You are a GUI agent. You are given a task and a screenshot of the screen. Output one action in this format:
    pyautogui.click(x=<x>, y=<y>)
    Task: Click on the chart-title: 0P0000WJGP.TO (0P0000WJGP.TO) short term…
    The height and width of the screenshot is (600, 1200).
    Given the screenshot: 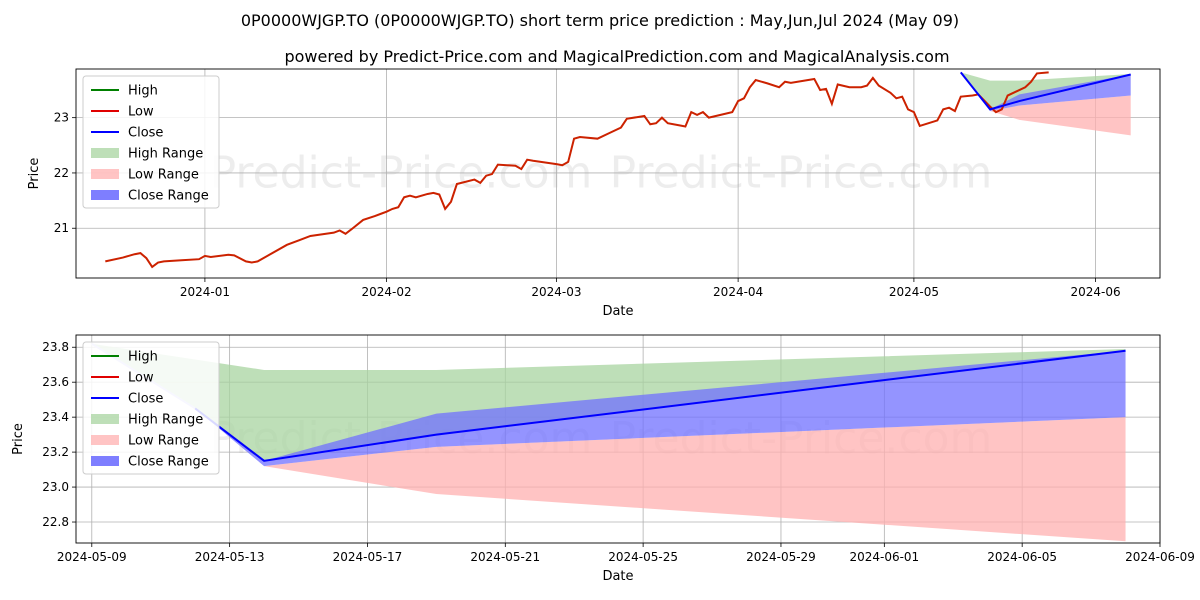 What is the action you would take?
    pyautogui.click(x=600, y=20)
    